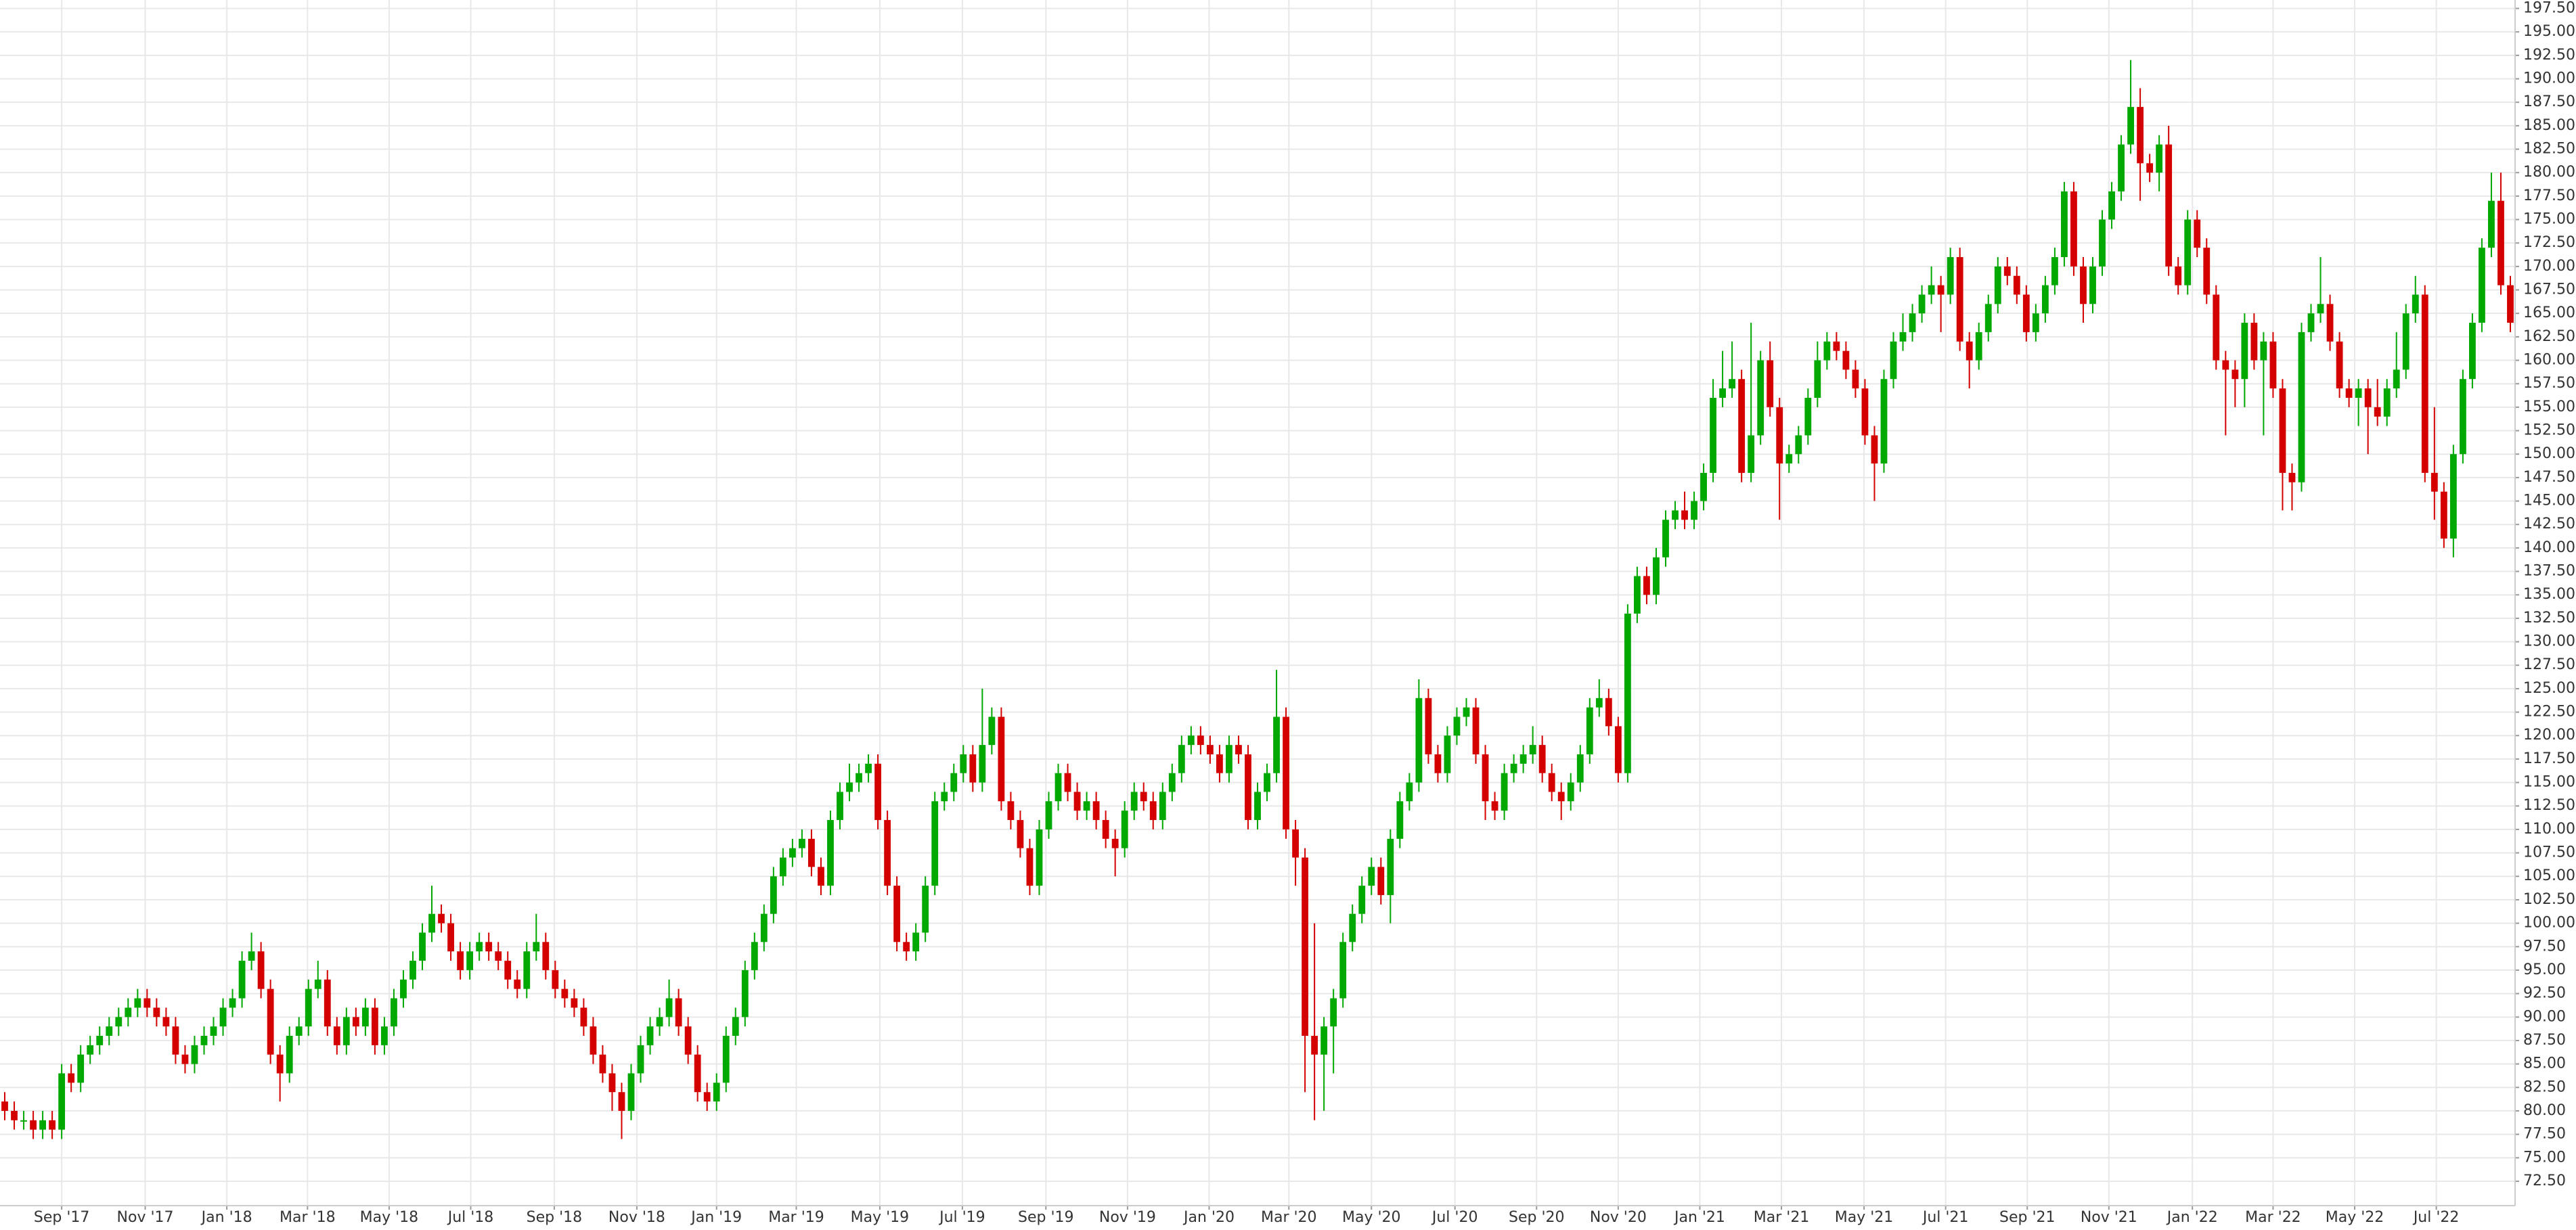 The image size is (2576, 1230). What do you see at coordinates (2549, 383) in the screenshot?
I see `y-tick-label: 157.50` at bounding box center [2549, 383].